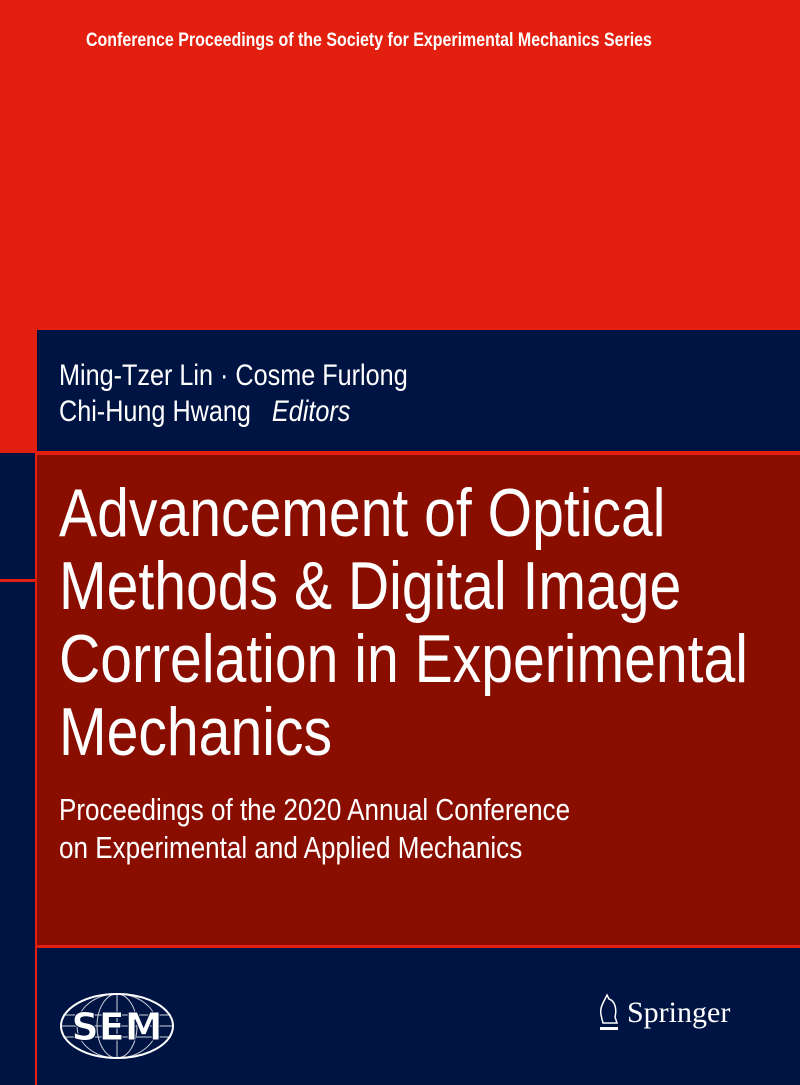  What do you see at coordinates (609, 1011) in the screenshot?
I see `springer-horse-icon` at bounding box center [609, 1011].